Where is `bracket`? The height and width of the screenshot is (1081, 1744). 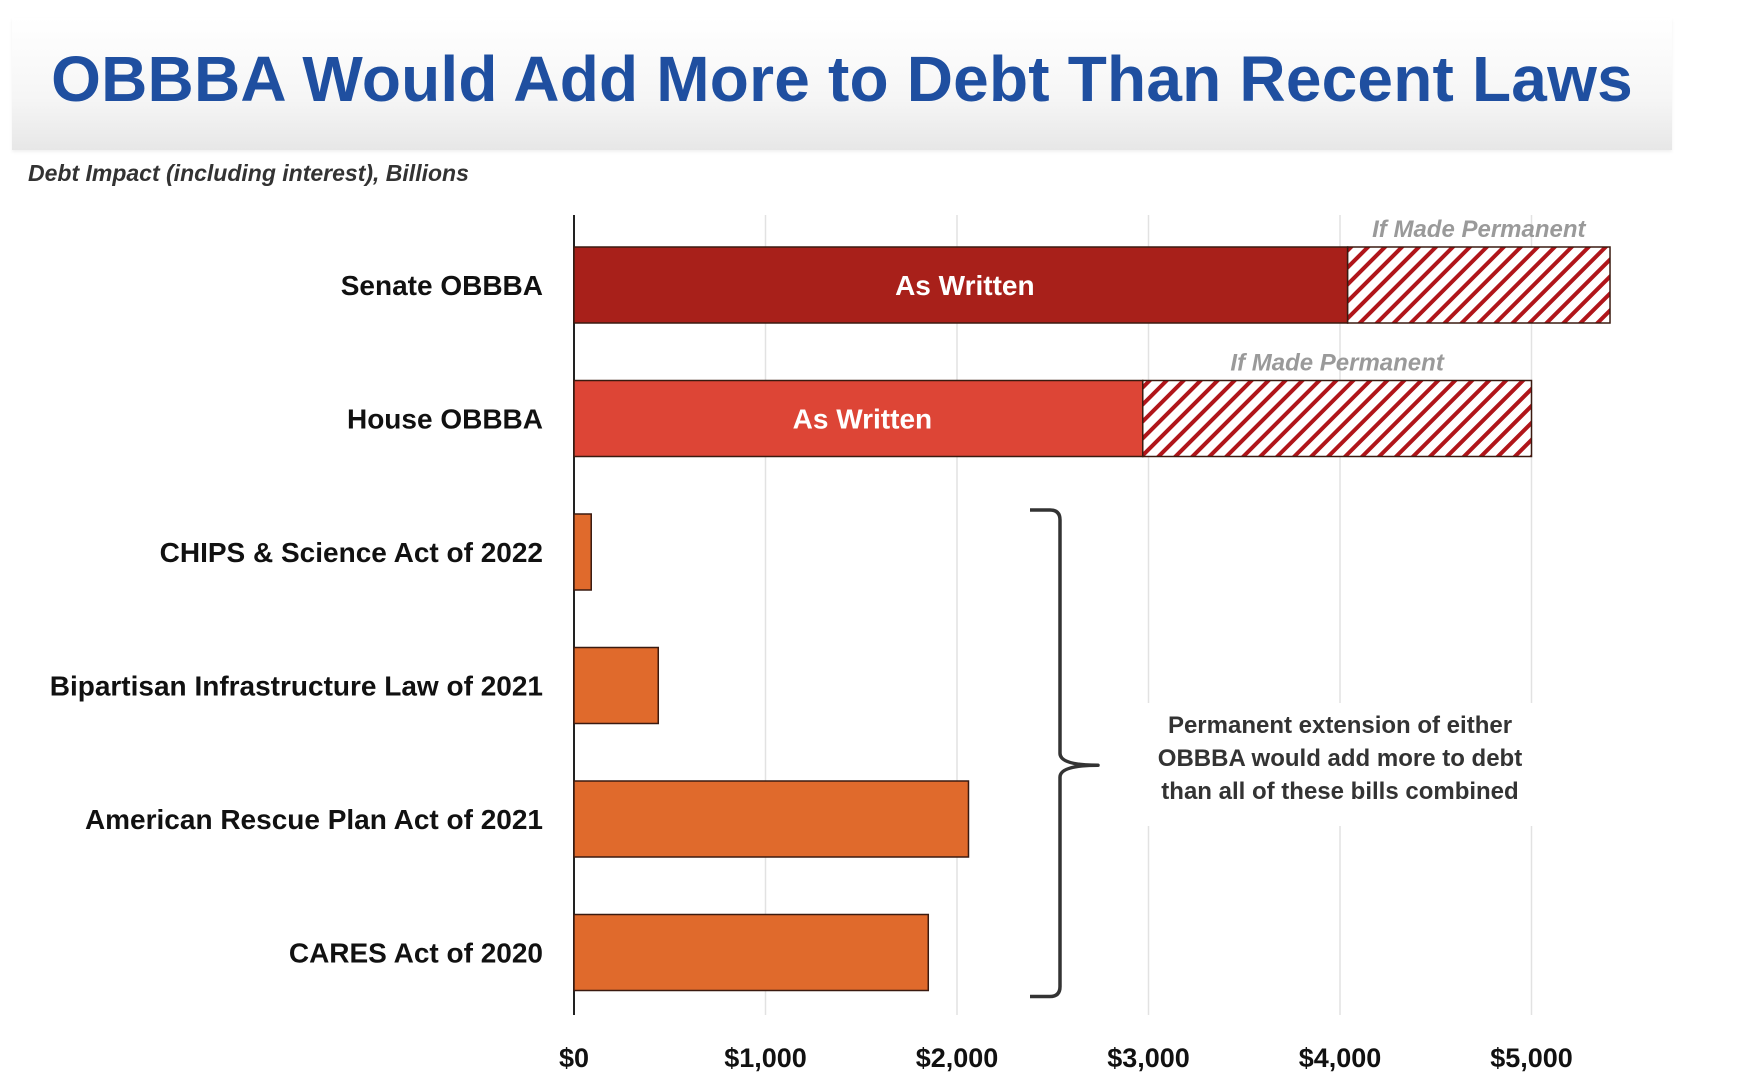 bracket is located at coordinates (1065, 753).